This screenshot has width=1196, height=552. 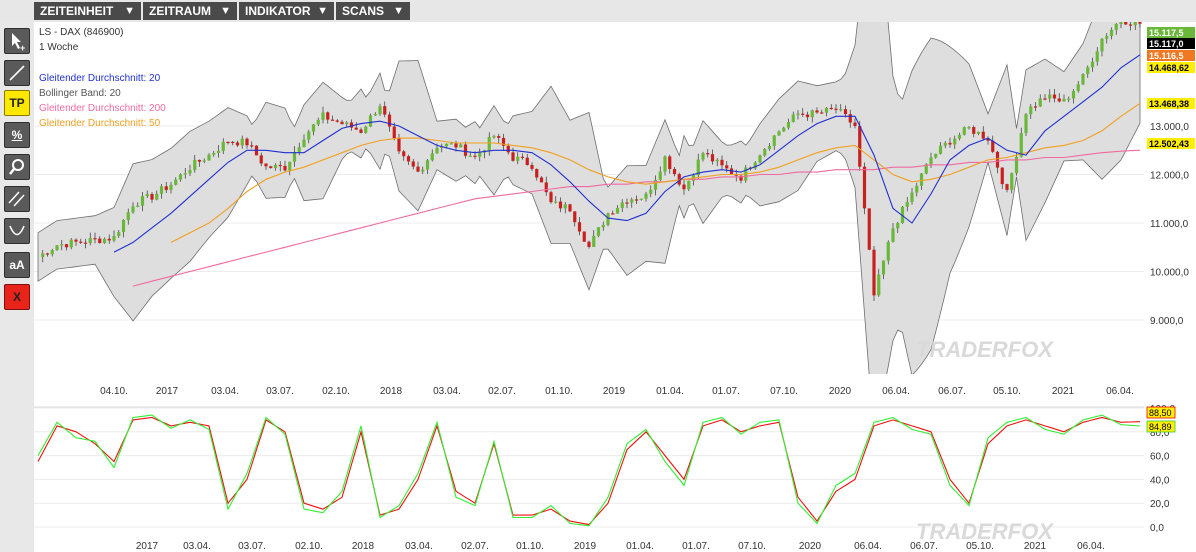 I want to click on select-tool-button: +, so click(x=17, y=41).